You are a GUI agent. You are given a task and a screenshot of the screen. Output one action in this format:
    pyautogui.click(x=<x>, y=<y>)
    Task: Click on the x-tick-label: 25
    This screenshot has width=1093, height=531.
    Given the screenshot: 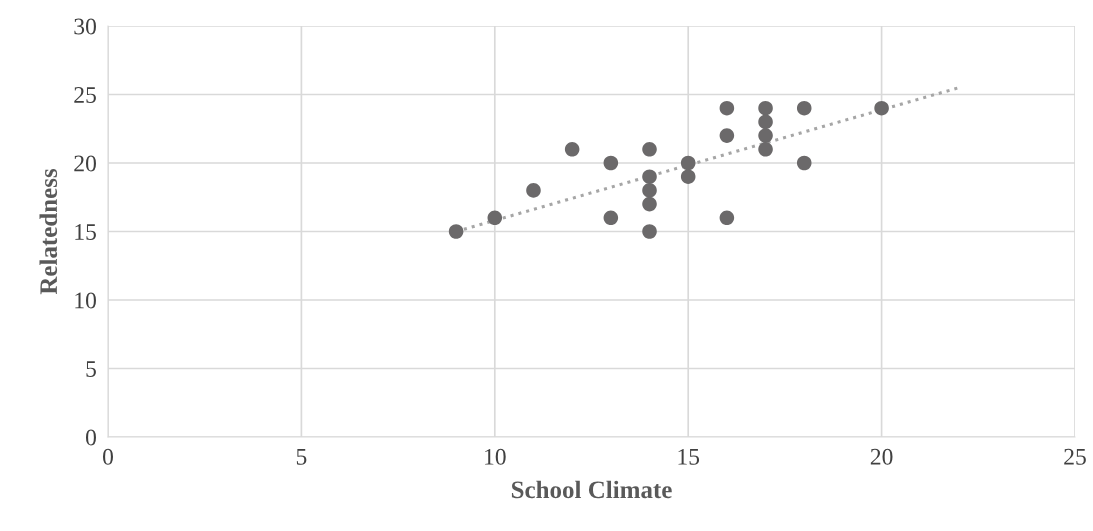 What is the action you would take?
    pyautogui.click(x=1075, y=456)
    